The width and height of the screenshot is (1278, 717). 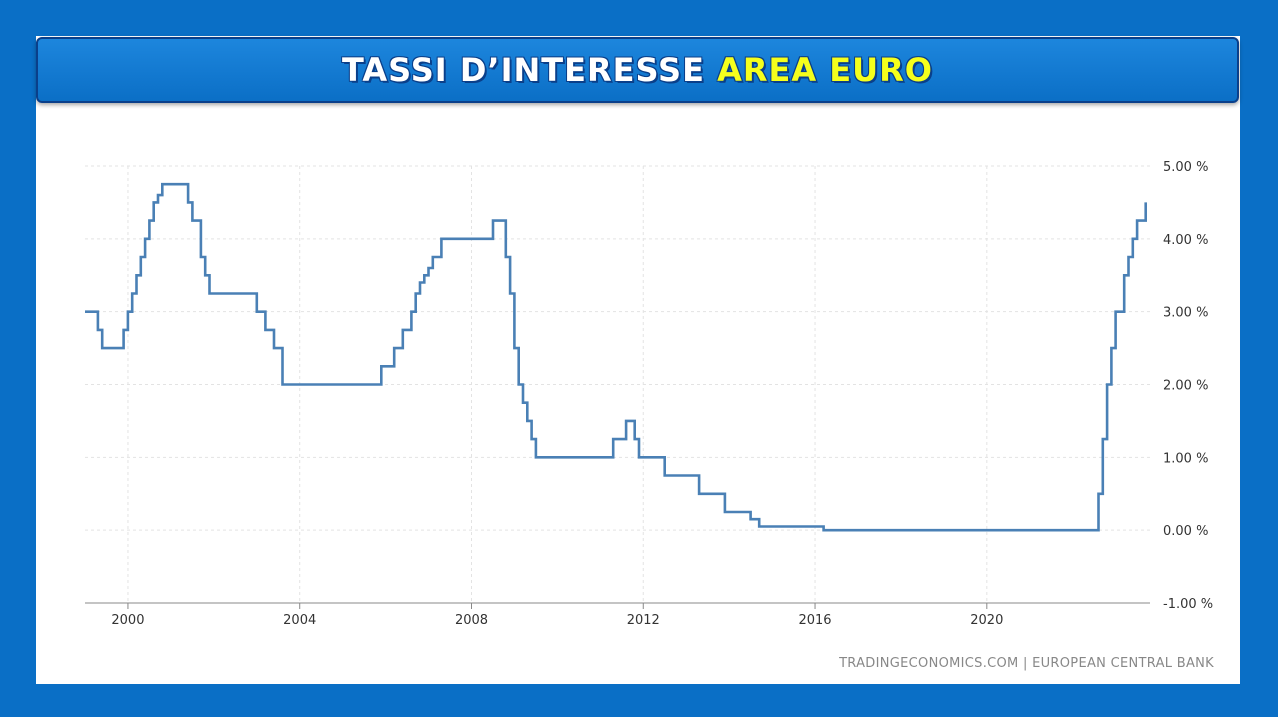 I want to click on x-tick-label: 2016, so click(x=814, y=620).